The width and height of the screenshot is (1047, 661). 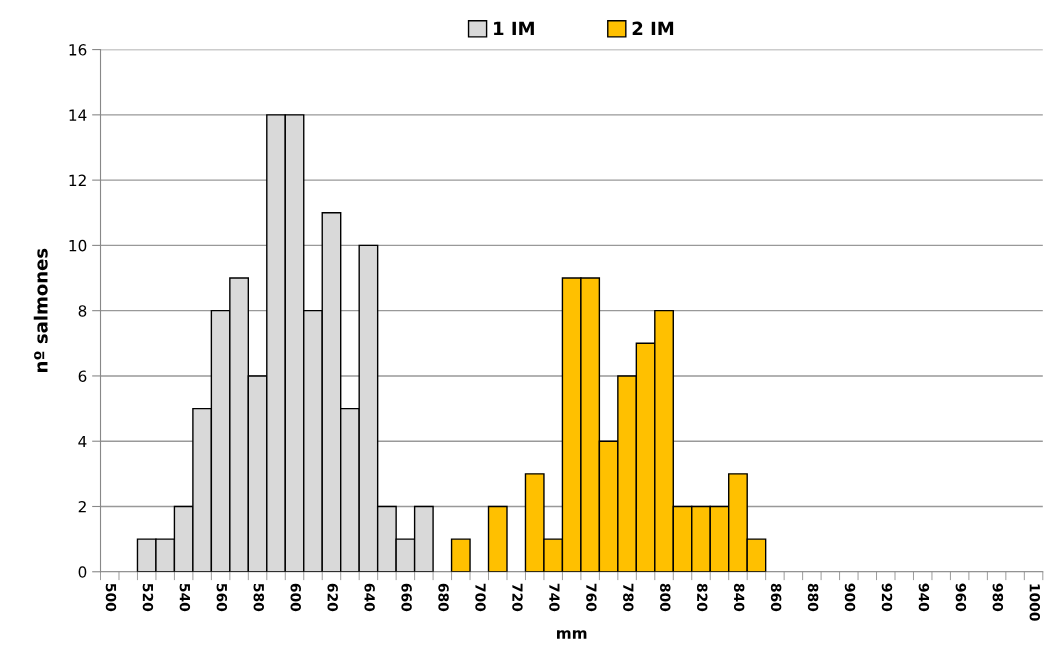 I want to click on y-tick-label: 2, so click(x=82, y=506).